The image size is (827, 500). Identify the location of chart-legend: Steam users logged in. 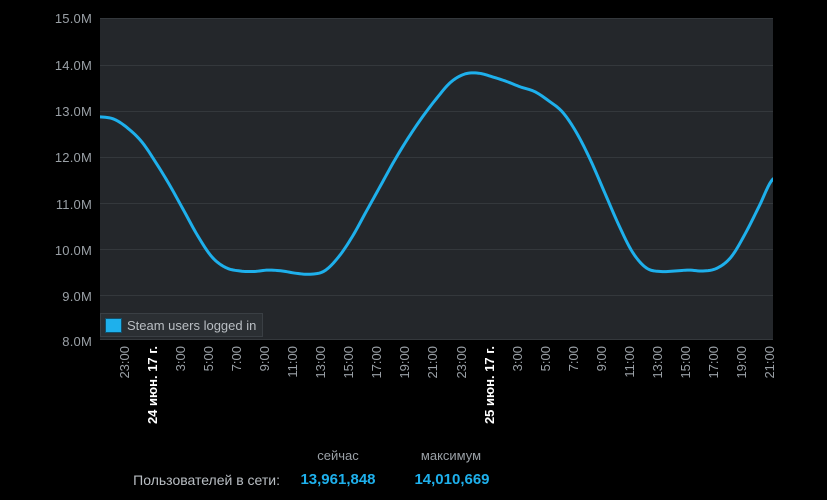
(182, 325).